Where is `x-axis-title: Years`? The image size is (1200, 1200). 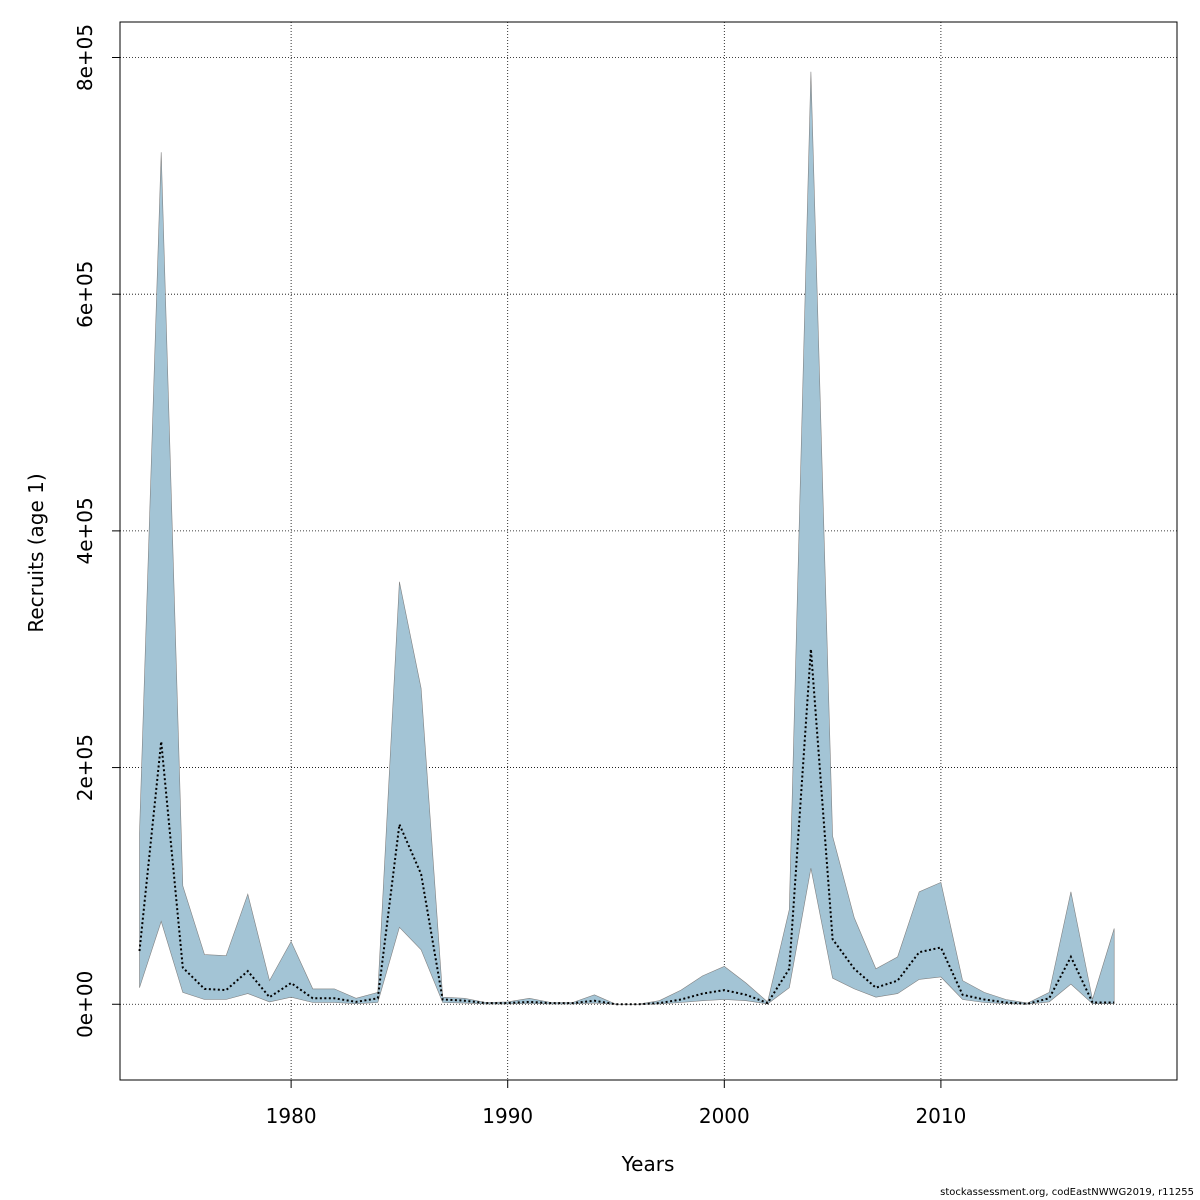 x-axis-title: Years is located at coordinates (648, 1164).